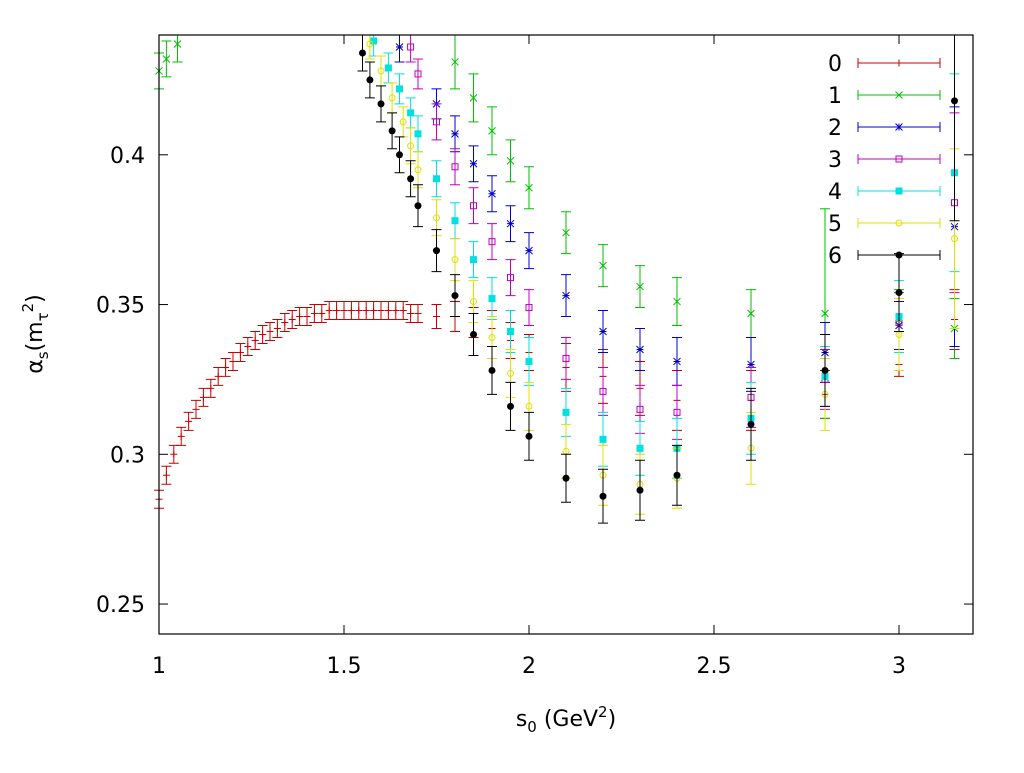 Image resolution: width=1024 pixels, height=773 pixels. I want to click on legend-label: 2, so click(835, 128).